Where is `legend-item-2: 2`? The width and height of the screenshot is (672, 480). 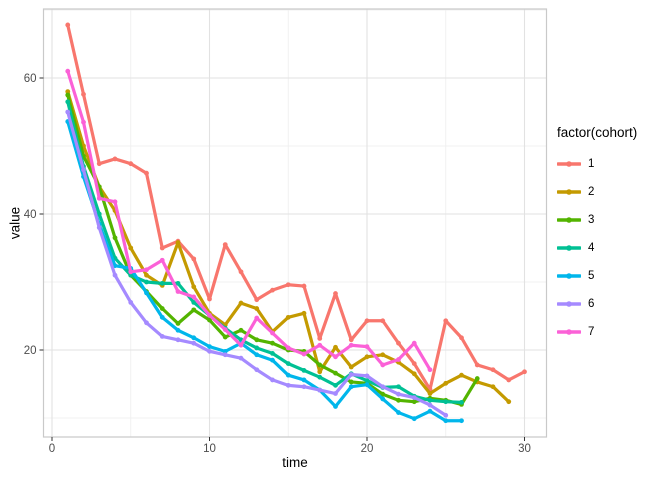 legend-item-2: 2 is located at coordinates (597, 192).